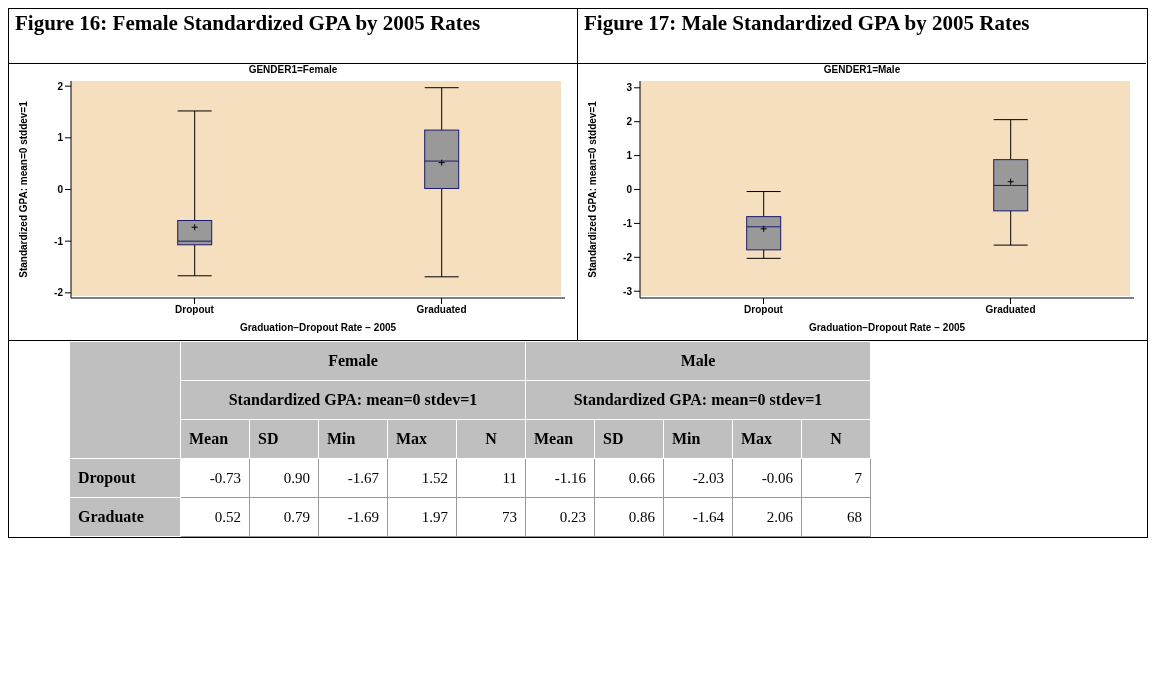 This screenshot has height=698, width=1154. I want to click on chart-subtitle: GENDER1=Female, so click(293, 69).